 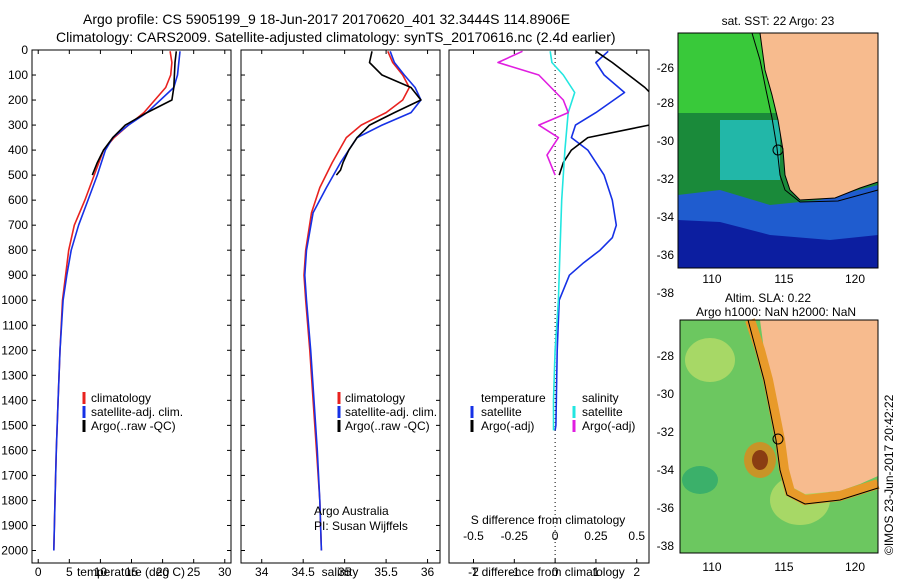 I want to click on sst-xtick: 115, so click(x=783, y=279).